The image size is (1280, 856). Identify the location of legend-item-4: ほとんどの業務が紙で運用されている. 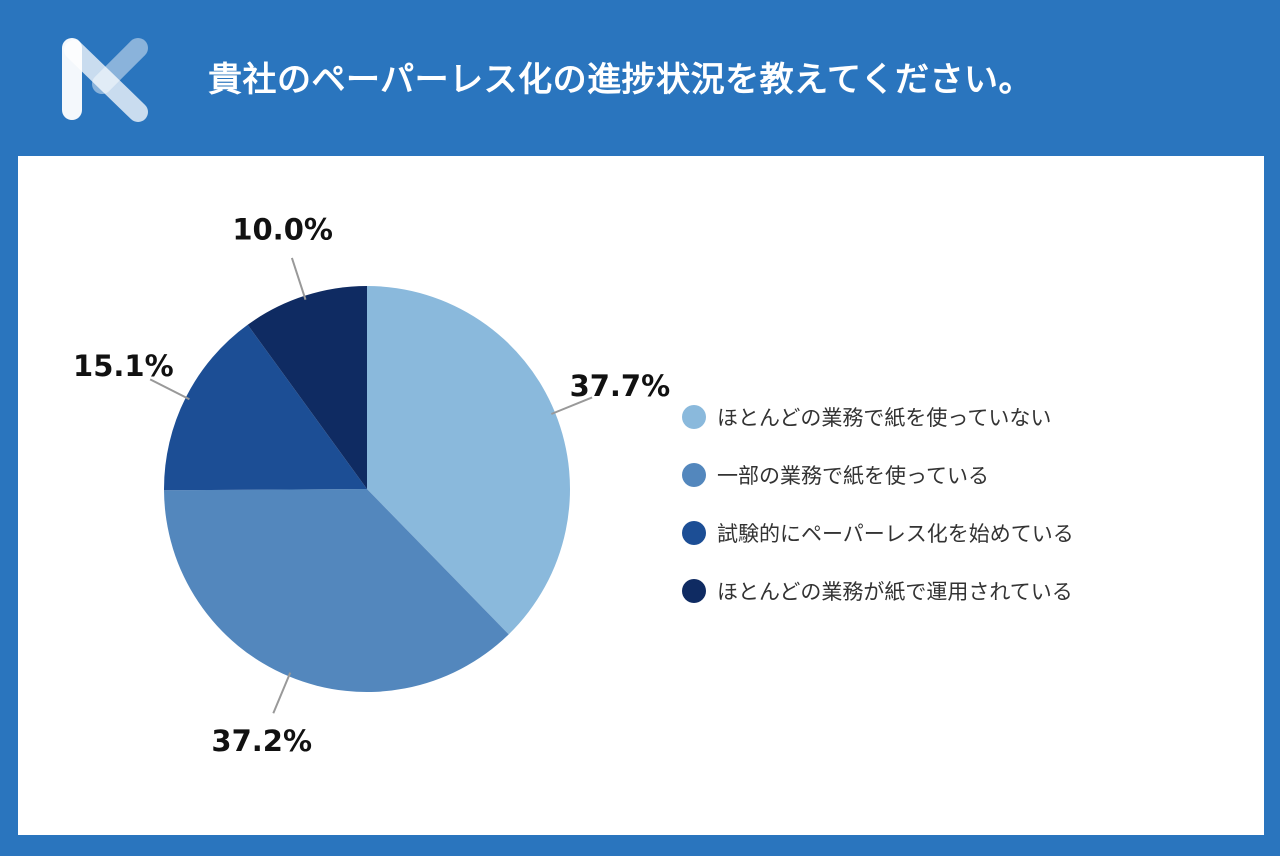
(878, 591).